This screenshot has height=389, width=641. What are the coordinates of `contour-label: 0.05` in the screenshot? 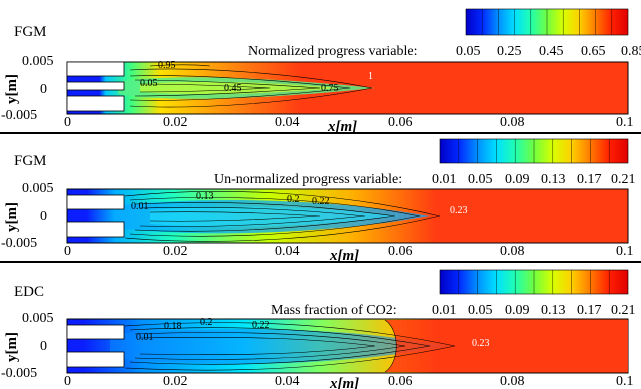 It's located at (149, 83).